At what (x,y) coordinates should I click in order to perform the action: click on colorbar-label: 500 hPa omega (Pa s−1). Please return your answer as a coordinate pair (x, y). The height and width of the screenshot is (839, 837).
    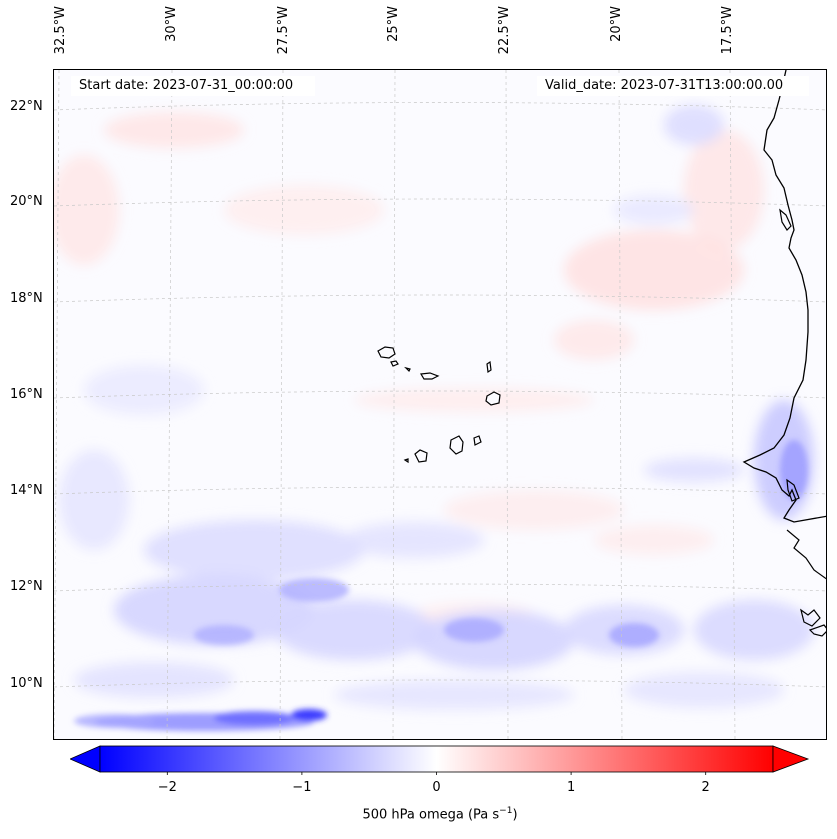
    Looking at the image, I should click on (418, 814).